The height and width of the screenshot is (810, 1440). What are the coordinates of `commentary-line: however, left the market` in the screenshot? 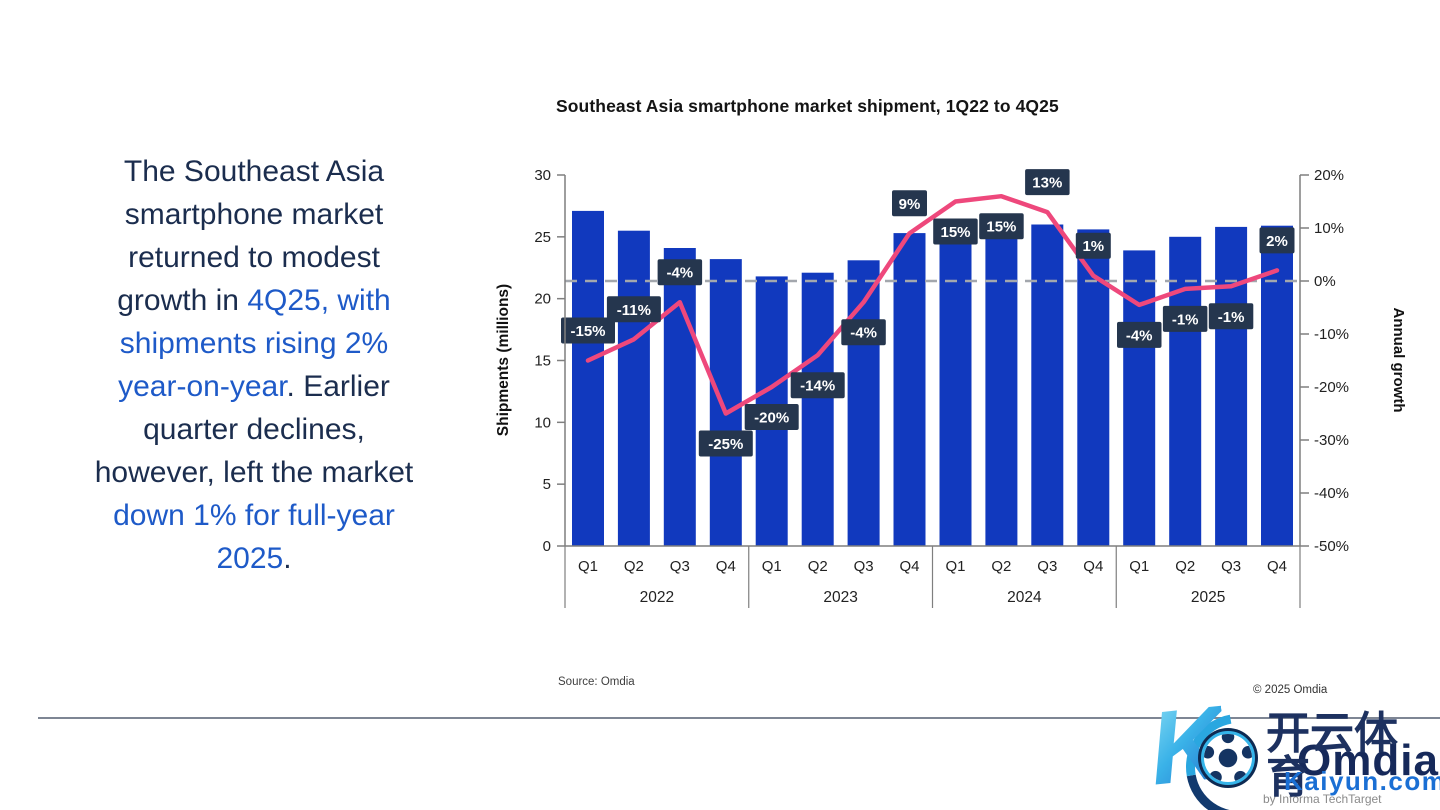 It's located at (254, 472).